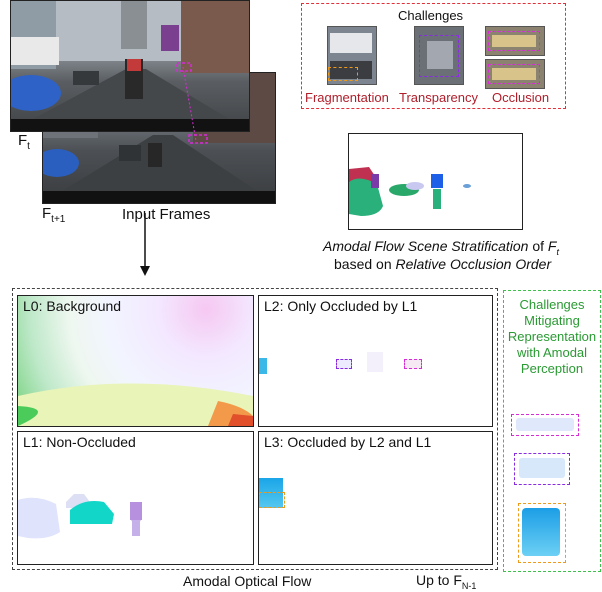 This screenshot has height=592, width=602. Describe the element at coordinates (410, 191) in the screenshot. I see `stratification-shapes` at that location.